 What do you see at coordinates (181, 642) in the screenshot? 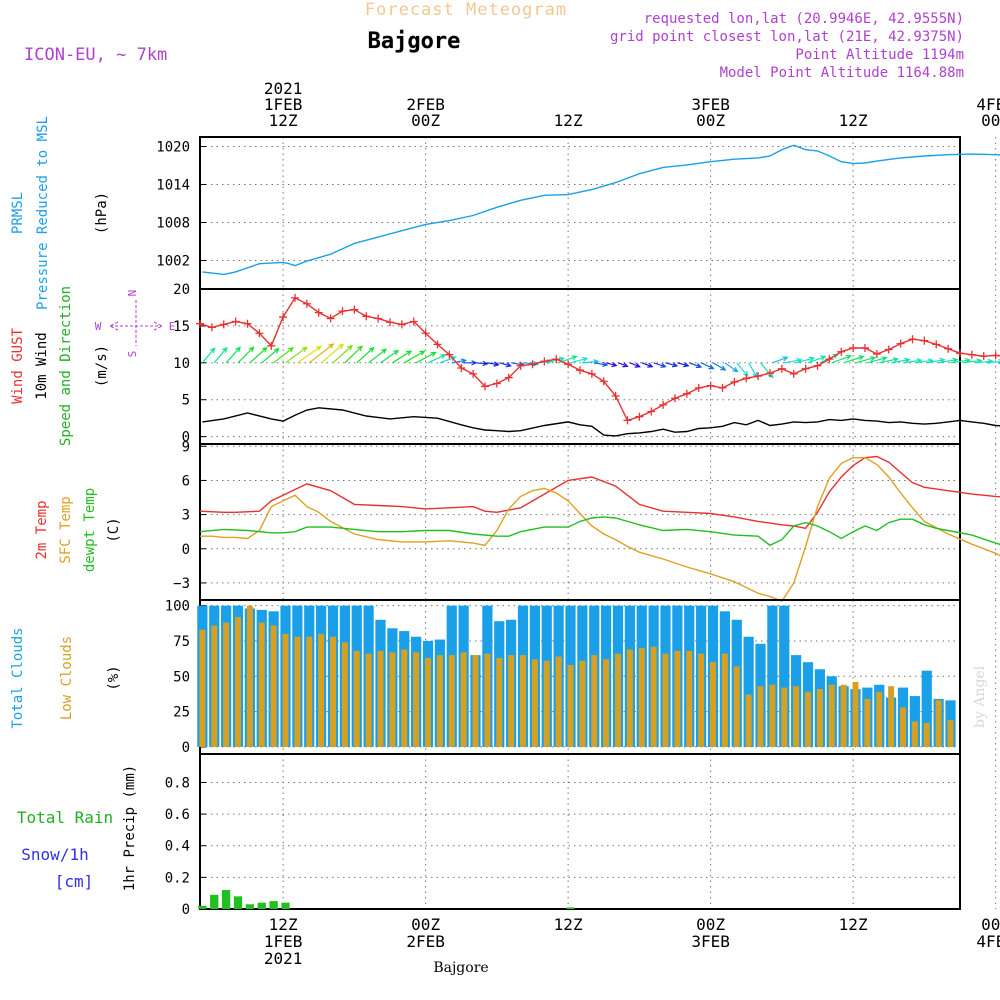
I see `y-tick-label: 75` at bounding box center [181, 642].